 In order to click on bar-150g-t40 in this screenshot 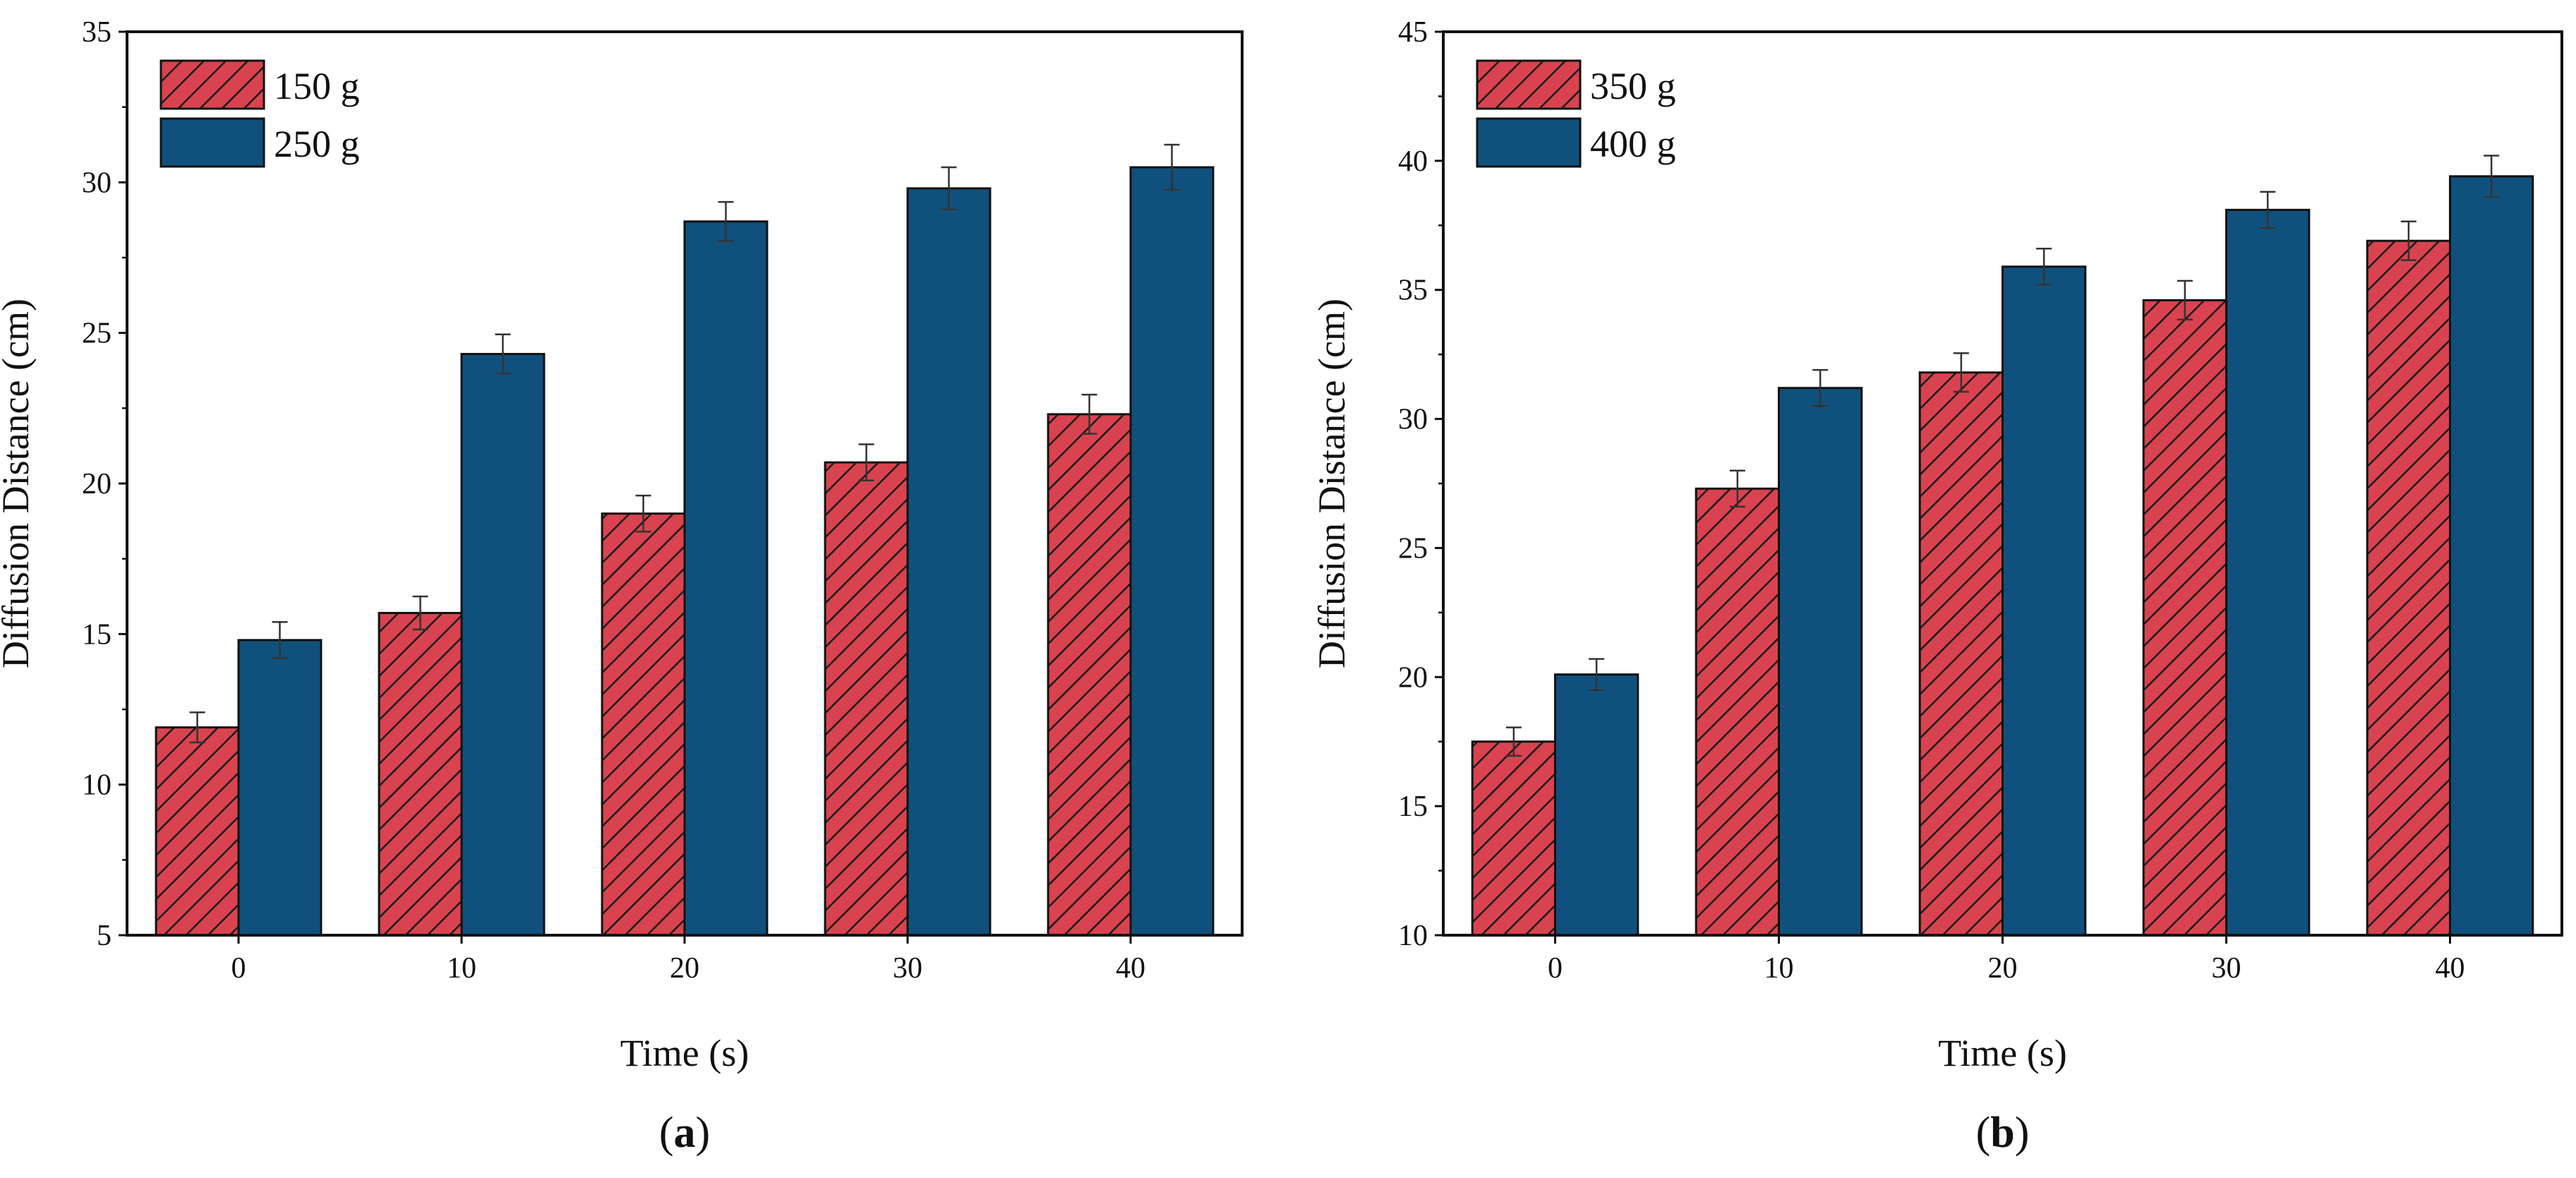, I will do `click(1089, 675)`.